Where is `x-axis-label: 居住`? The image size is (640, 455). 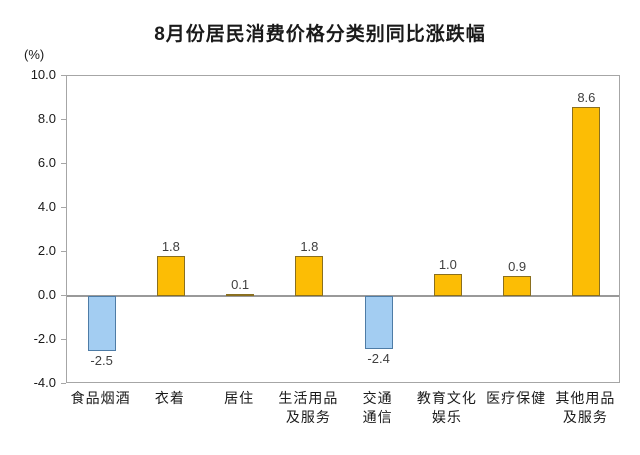
x-axis-label: 居住 is located at coordinates (239, 398).